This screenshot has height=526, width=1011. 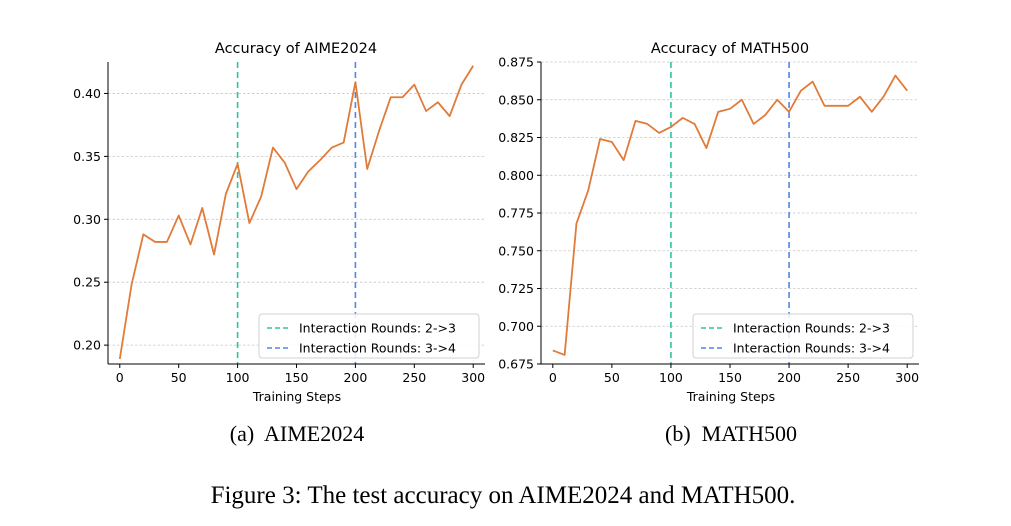 I want to click on subcaption: (b) MATH500, so click(x=731, y=433).